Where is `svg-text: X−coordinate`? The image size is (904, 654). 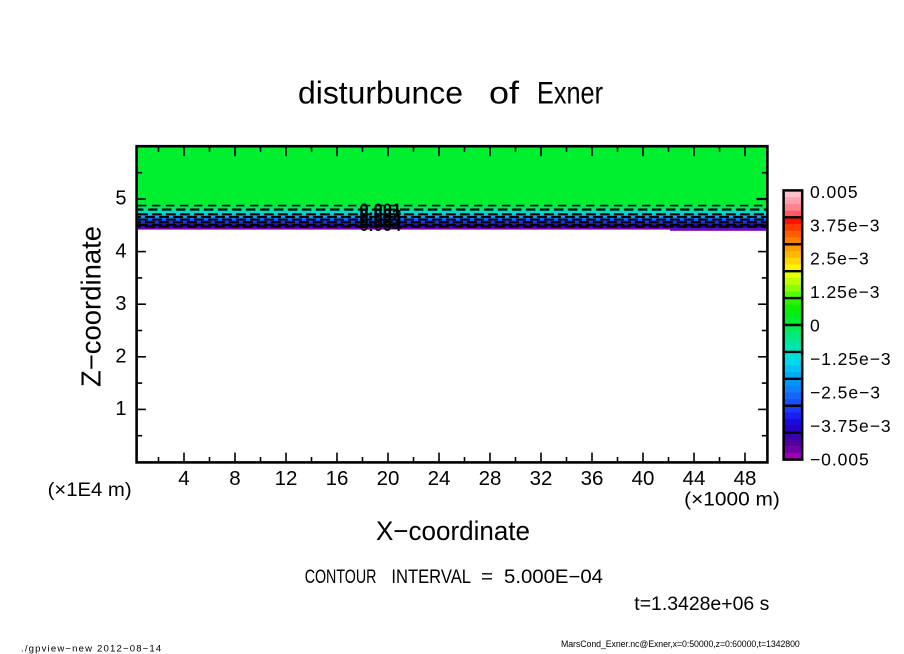 svg-text: X−coordinate is located at coordinates (453, 531).